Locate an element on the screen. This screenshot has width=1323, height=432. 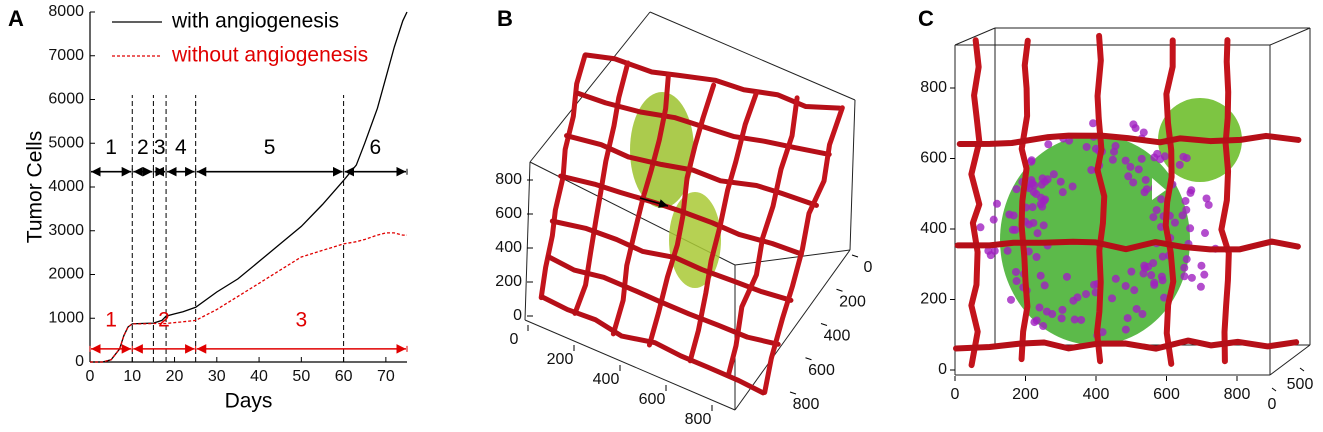
x-tick-label: 20 is located at coordinates (175, 376).